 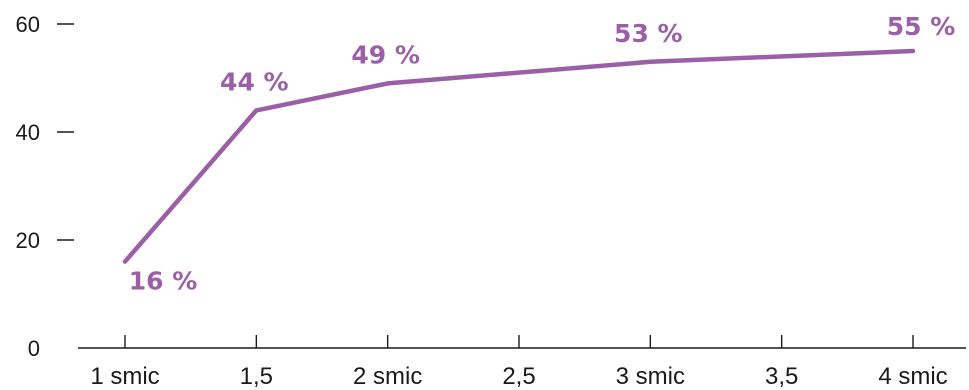 I want to click on x-tick-label-2: 2 smic, so click(x=387, y=376).